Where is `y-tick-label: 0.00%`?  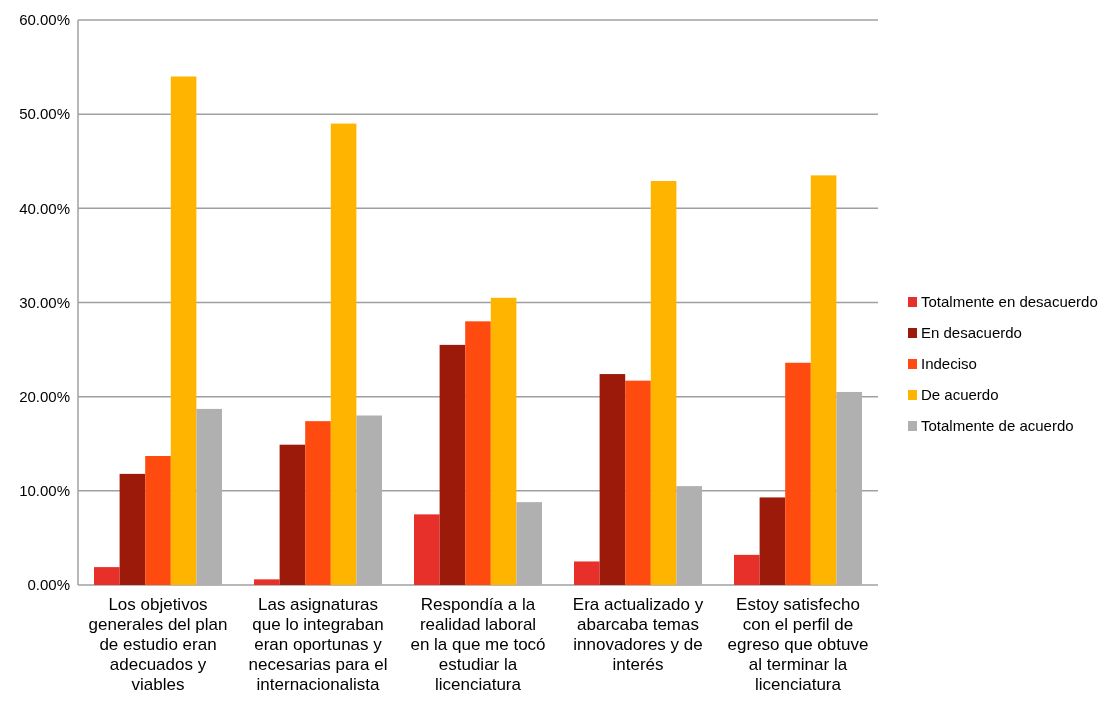 y-tick-label: 0.00% is located at coordinates (48, 585).